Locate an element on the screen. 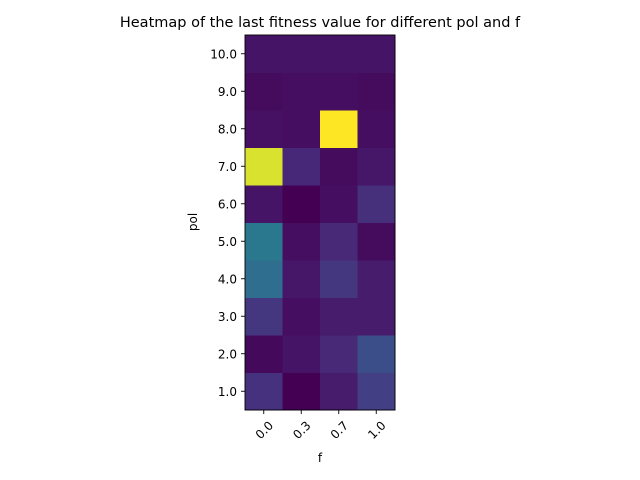 This screenshot has width=640, height=480. y-tick-label: 9.0 is located at coordinates (227, 92).